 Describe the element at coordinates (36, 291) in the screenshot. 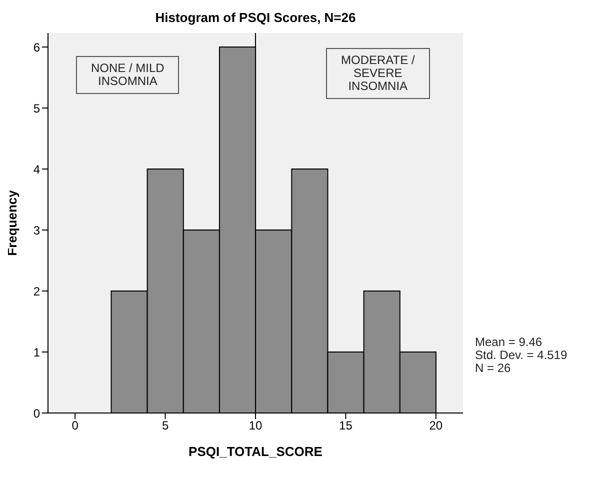

I see `y-tick-label: 2` at that location.